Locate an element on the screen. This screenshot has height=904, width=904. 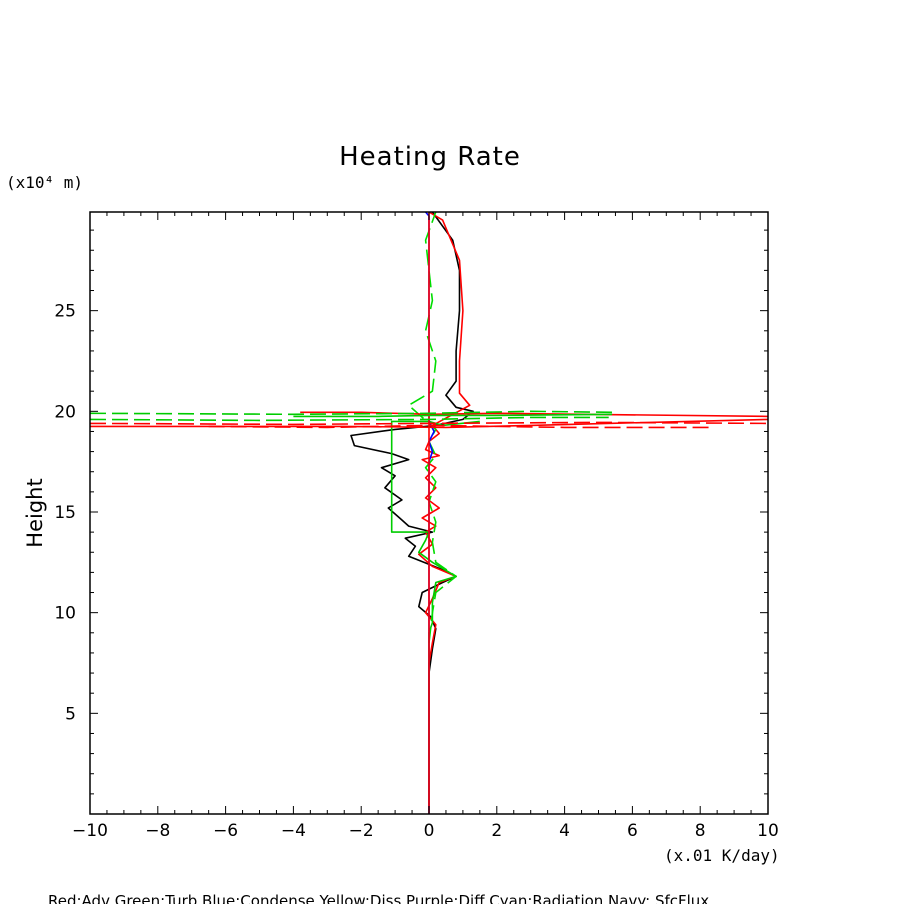
x-tick-label: 0 is located at coordinates (429, 831).